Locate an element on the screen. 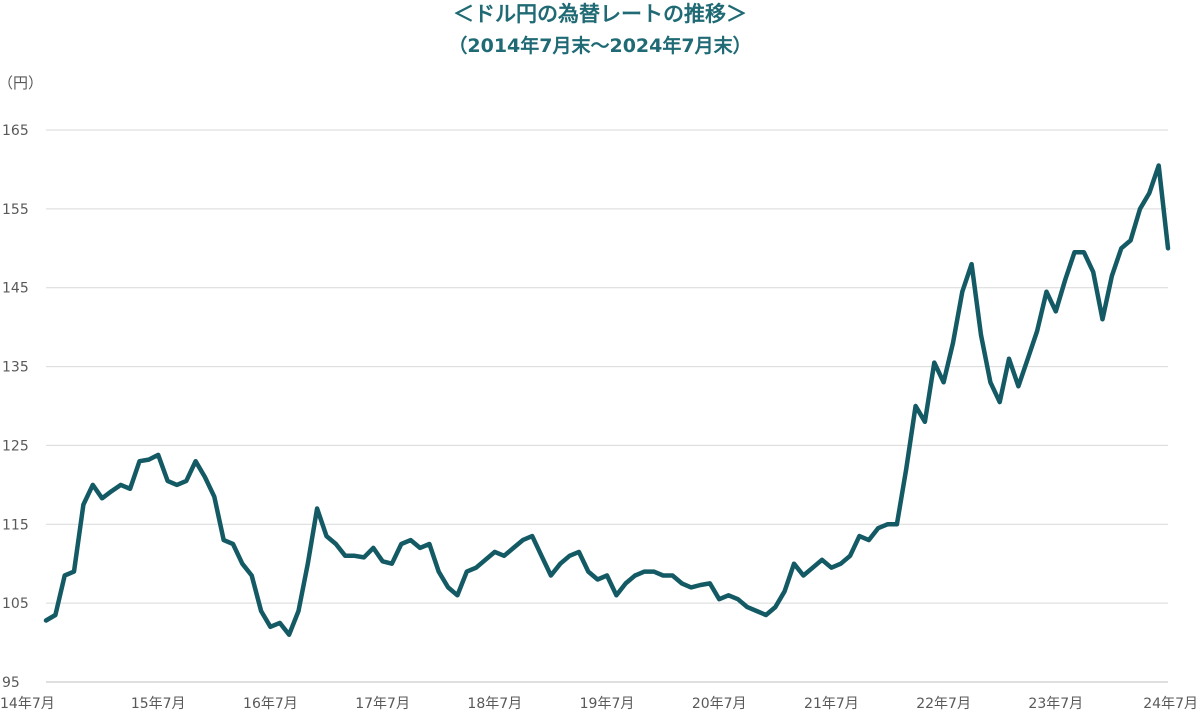 This screenshot has height=715, width=1200. y-tick-label: 165 is located at coordinates (15, 131).